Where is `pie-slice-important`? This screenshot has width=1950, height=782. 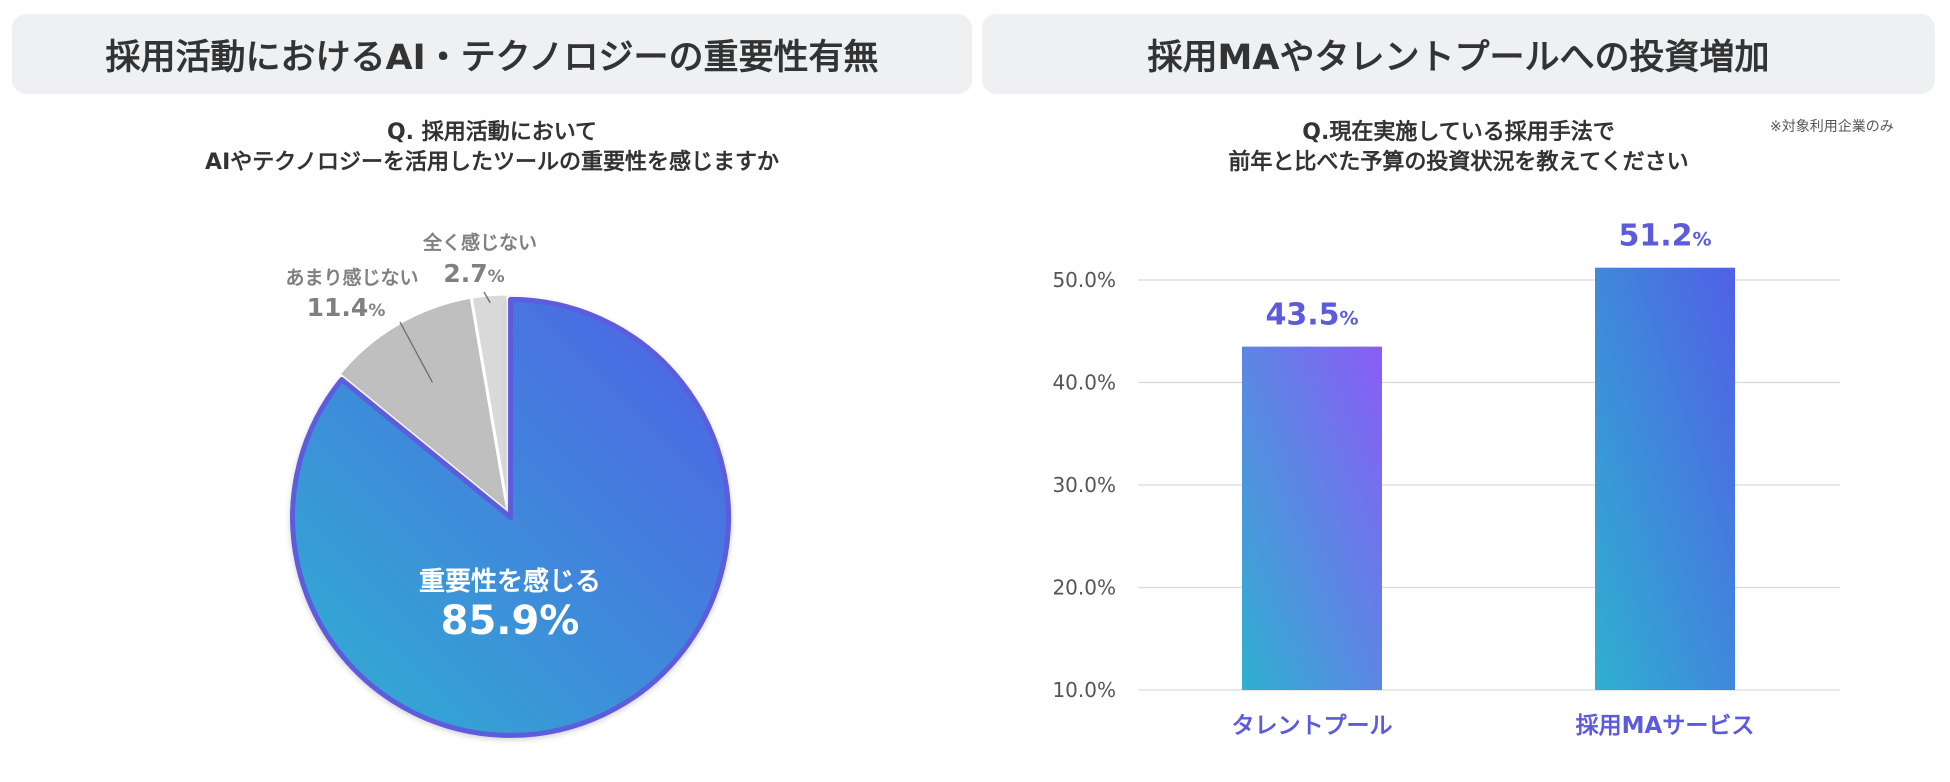
pie-slice-important is located at coordinates (511, 517).